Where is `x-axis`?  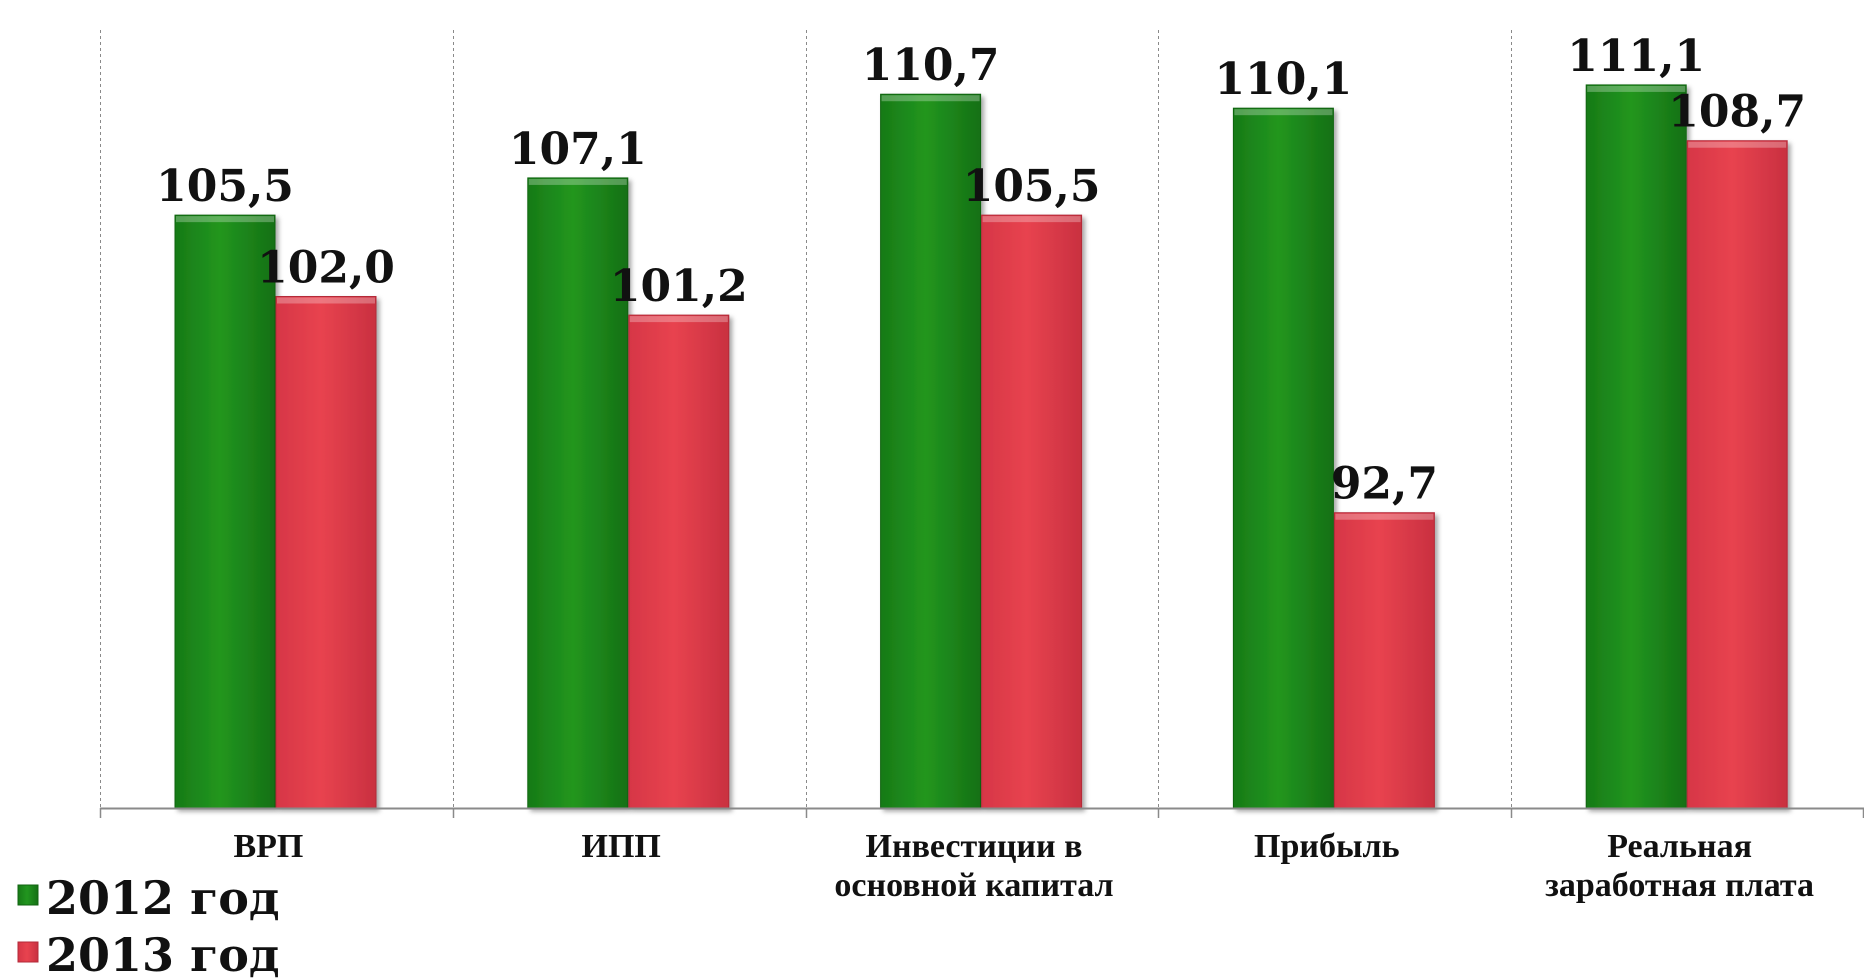 x-axis is located at coordinates (981, 812).